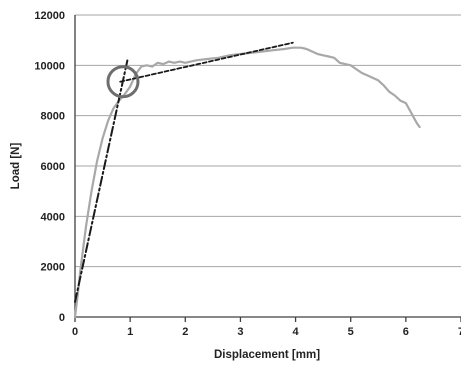  Describe the element at coordinates (49, 16) in the screenshot. I see `y-tick-label-12000: 12000` at that location.